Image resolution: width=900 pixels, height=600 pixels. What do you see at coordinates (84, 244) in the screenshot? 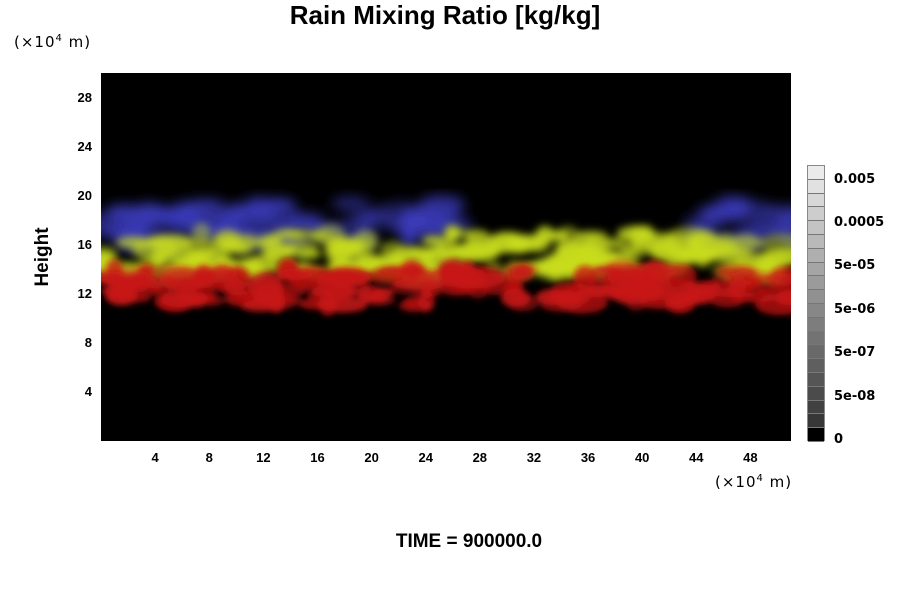
I see `y-tick-label: 16` at bounding box center [84, 244].